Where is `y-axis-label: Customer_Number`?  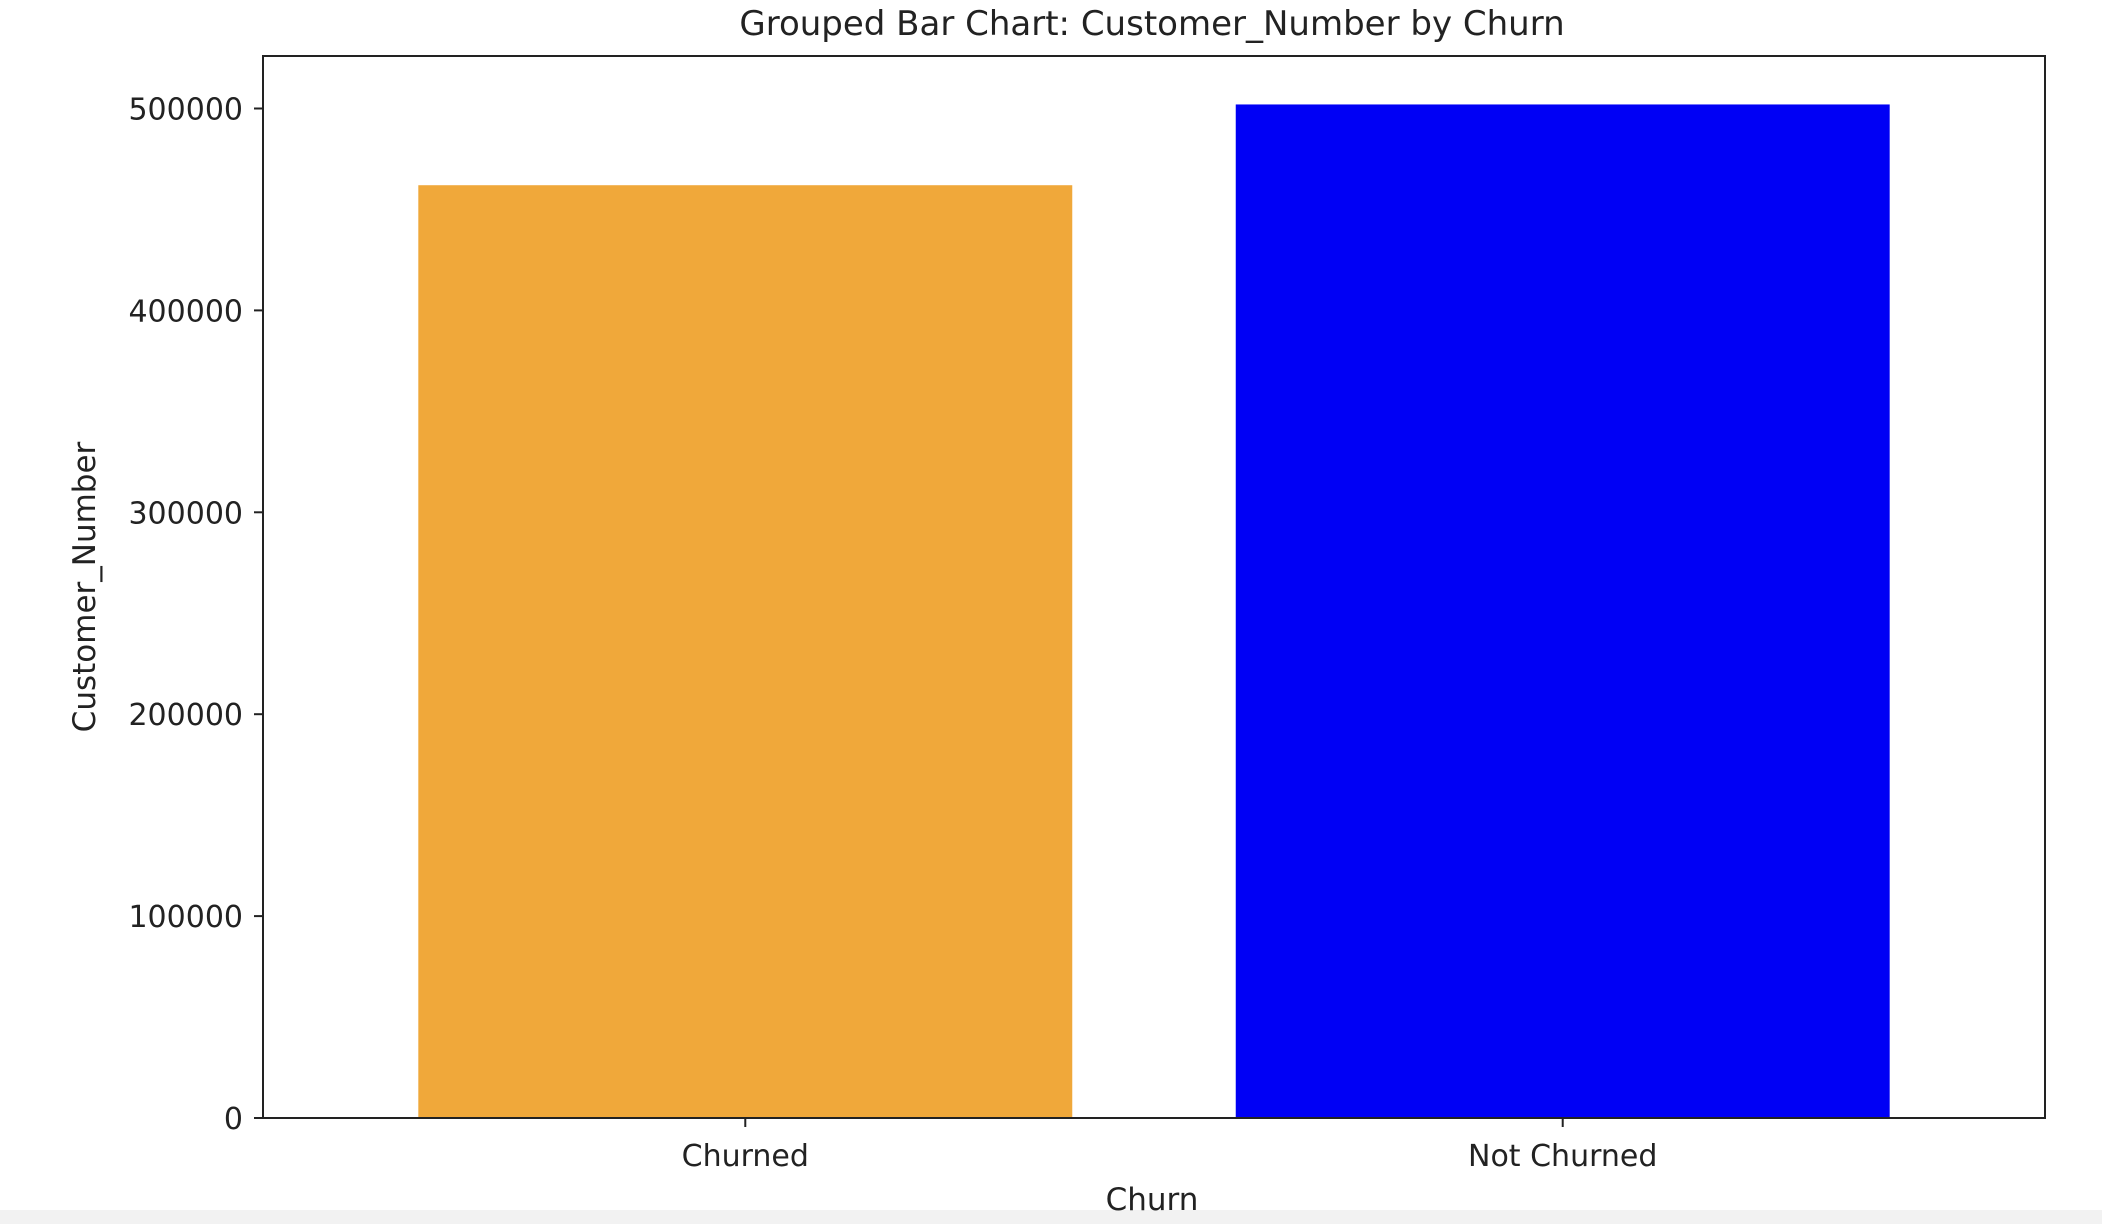 y-axis-label: Customer_Number is located at coordinates (85, 586).